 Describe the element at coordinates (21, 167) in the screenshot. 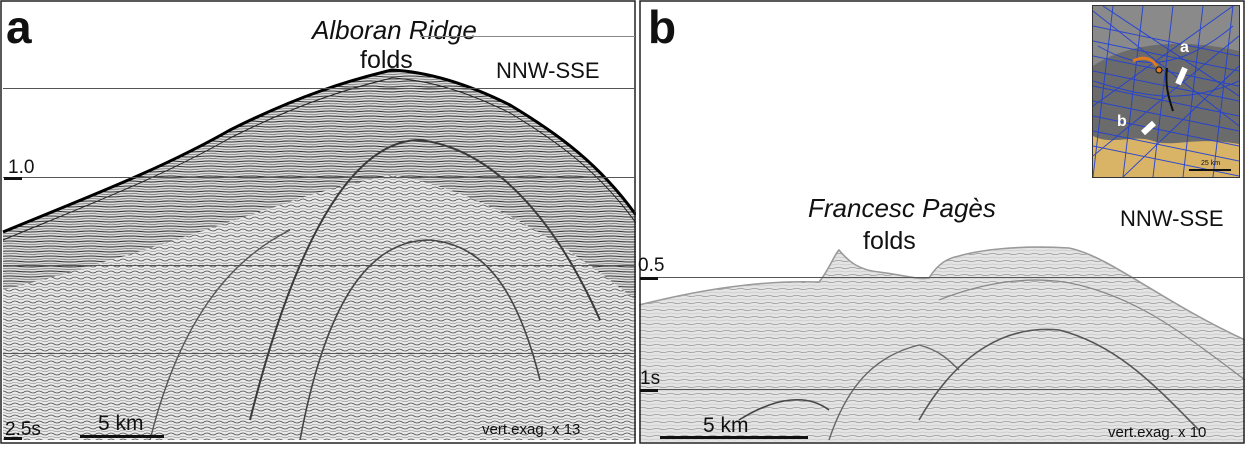

I see `time-tick-a-1: 1.0` at that location.